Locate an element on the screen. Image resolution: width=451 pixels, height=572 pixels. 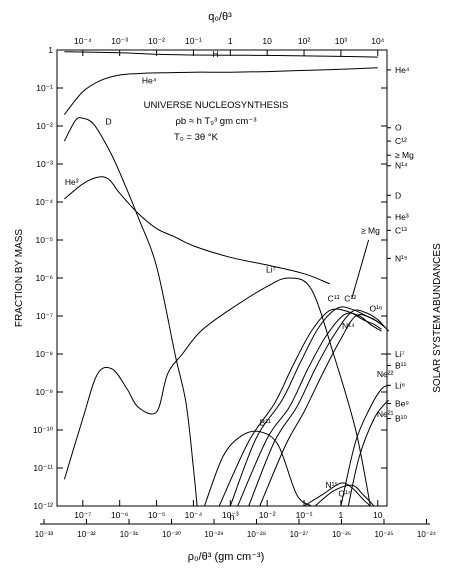
rho-tick-label: 10⁻³³ is located at coordinates (44, 534).